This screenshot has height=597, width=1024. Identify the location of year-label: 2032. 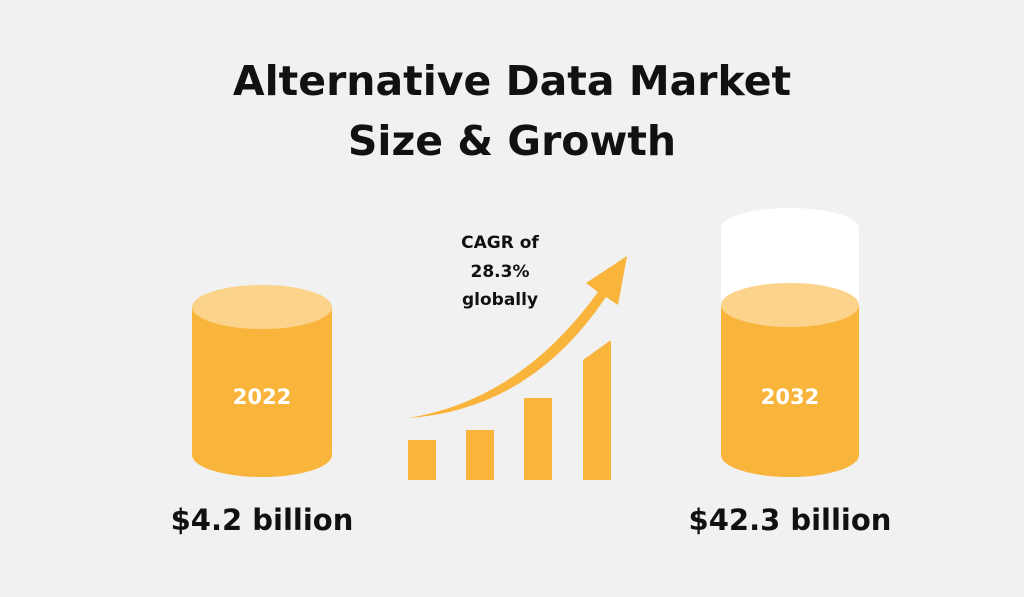
(790, 397).